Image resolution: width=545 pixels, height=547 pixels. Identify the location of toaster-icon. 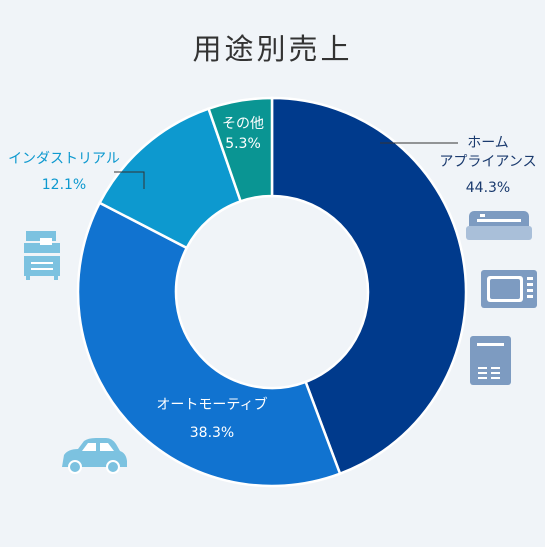
(499, 225).